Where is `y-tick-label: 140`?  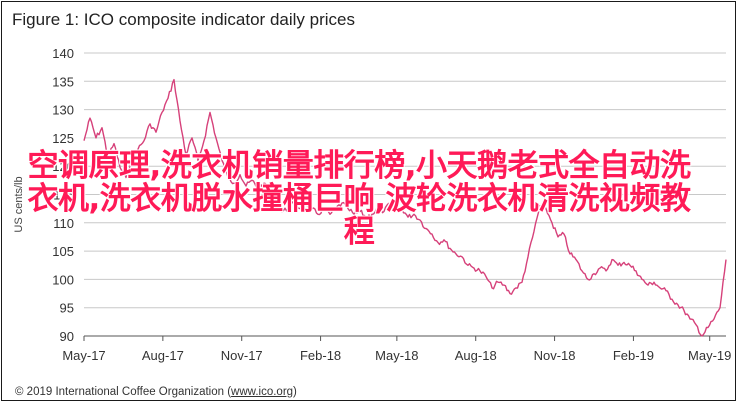 y-tick-label: 140 is located at coordinates (63, 53).